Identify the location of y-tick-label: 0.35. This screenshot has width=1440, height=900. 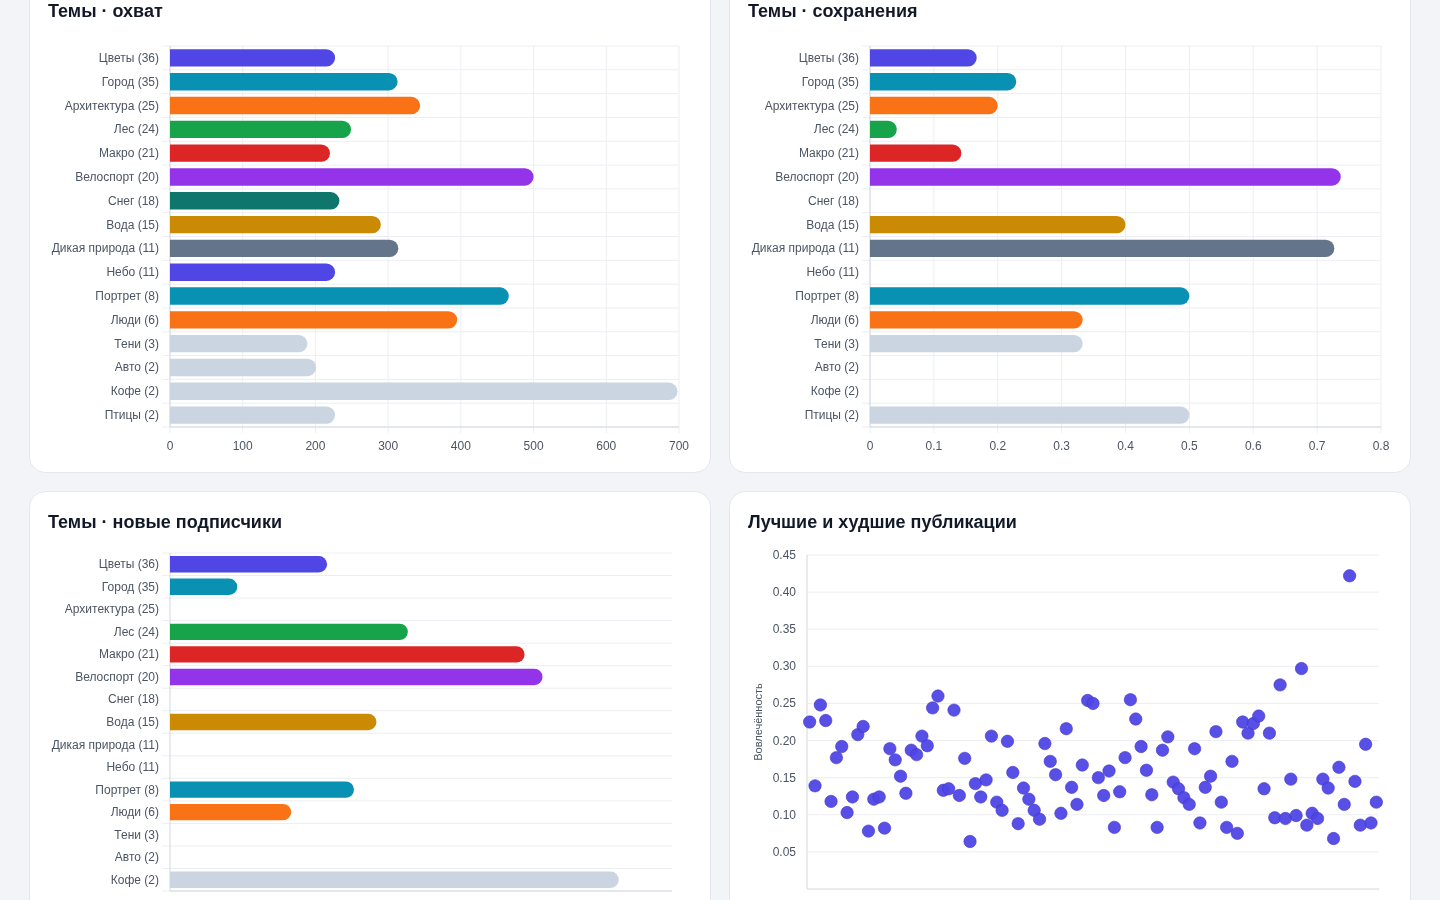
(784, 629).